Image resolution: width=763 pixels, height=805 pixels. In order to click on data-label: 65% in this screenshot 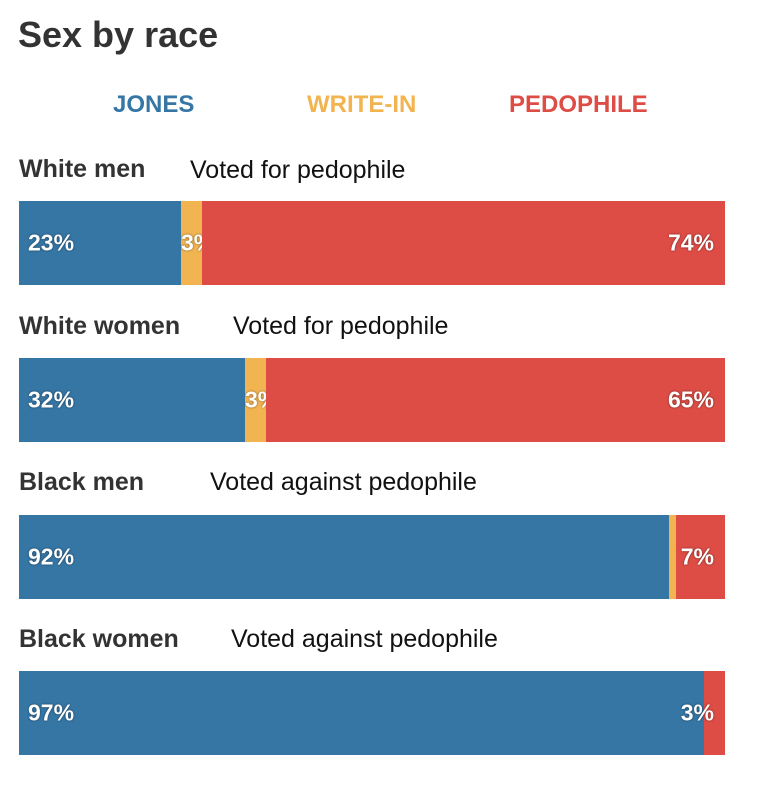, I will do `click(690, 399)`.